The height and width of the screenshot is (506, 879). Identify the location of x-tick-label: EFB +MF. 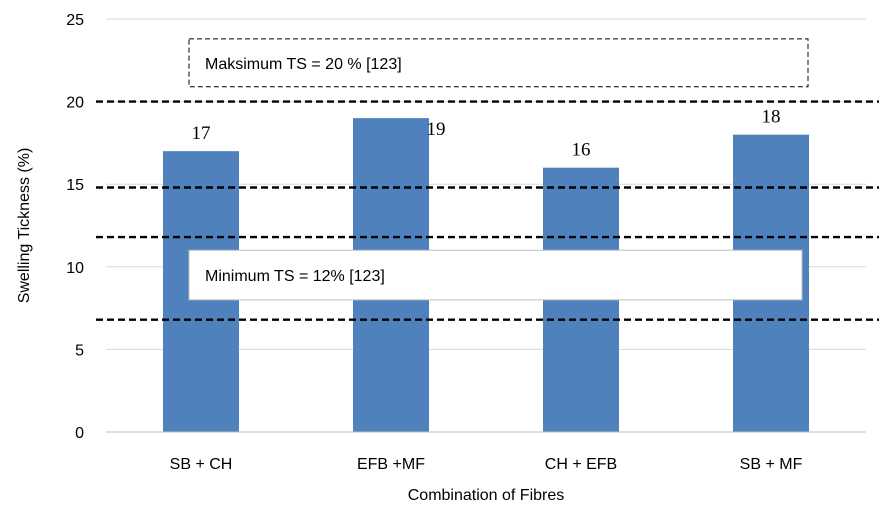
(391, 464).